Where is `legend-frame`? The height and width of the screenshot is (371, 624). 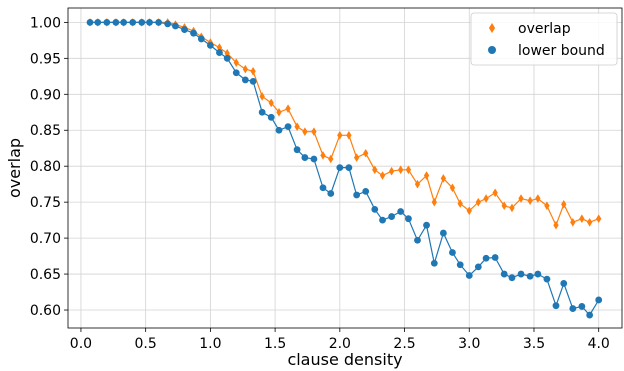
legend-frame is located at coordinates (544, 39).